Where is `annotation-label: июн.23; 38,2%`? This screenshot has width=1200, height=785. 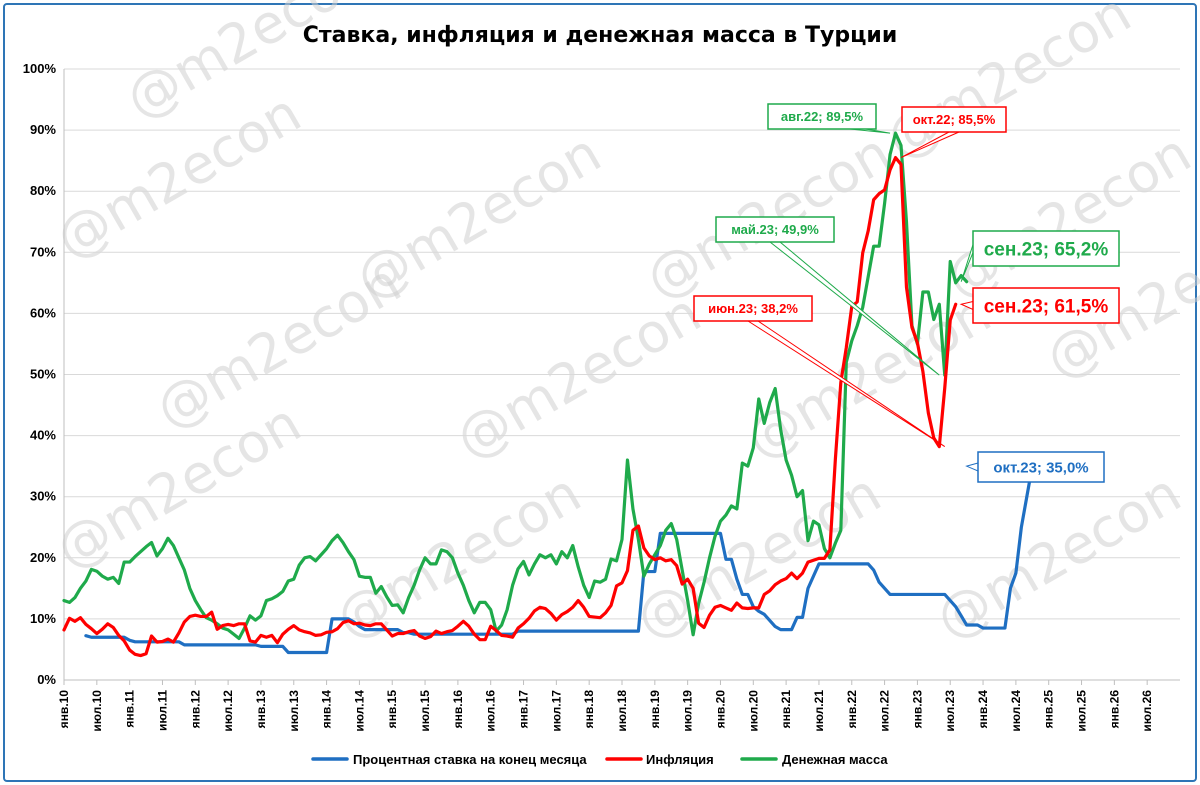 annotation-label: июн.23; 38,2% is located at coordinates (753, 308).